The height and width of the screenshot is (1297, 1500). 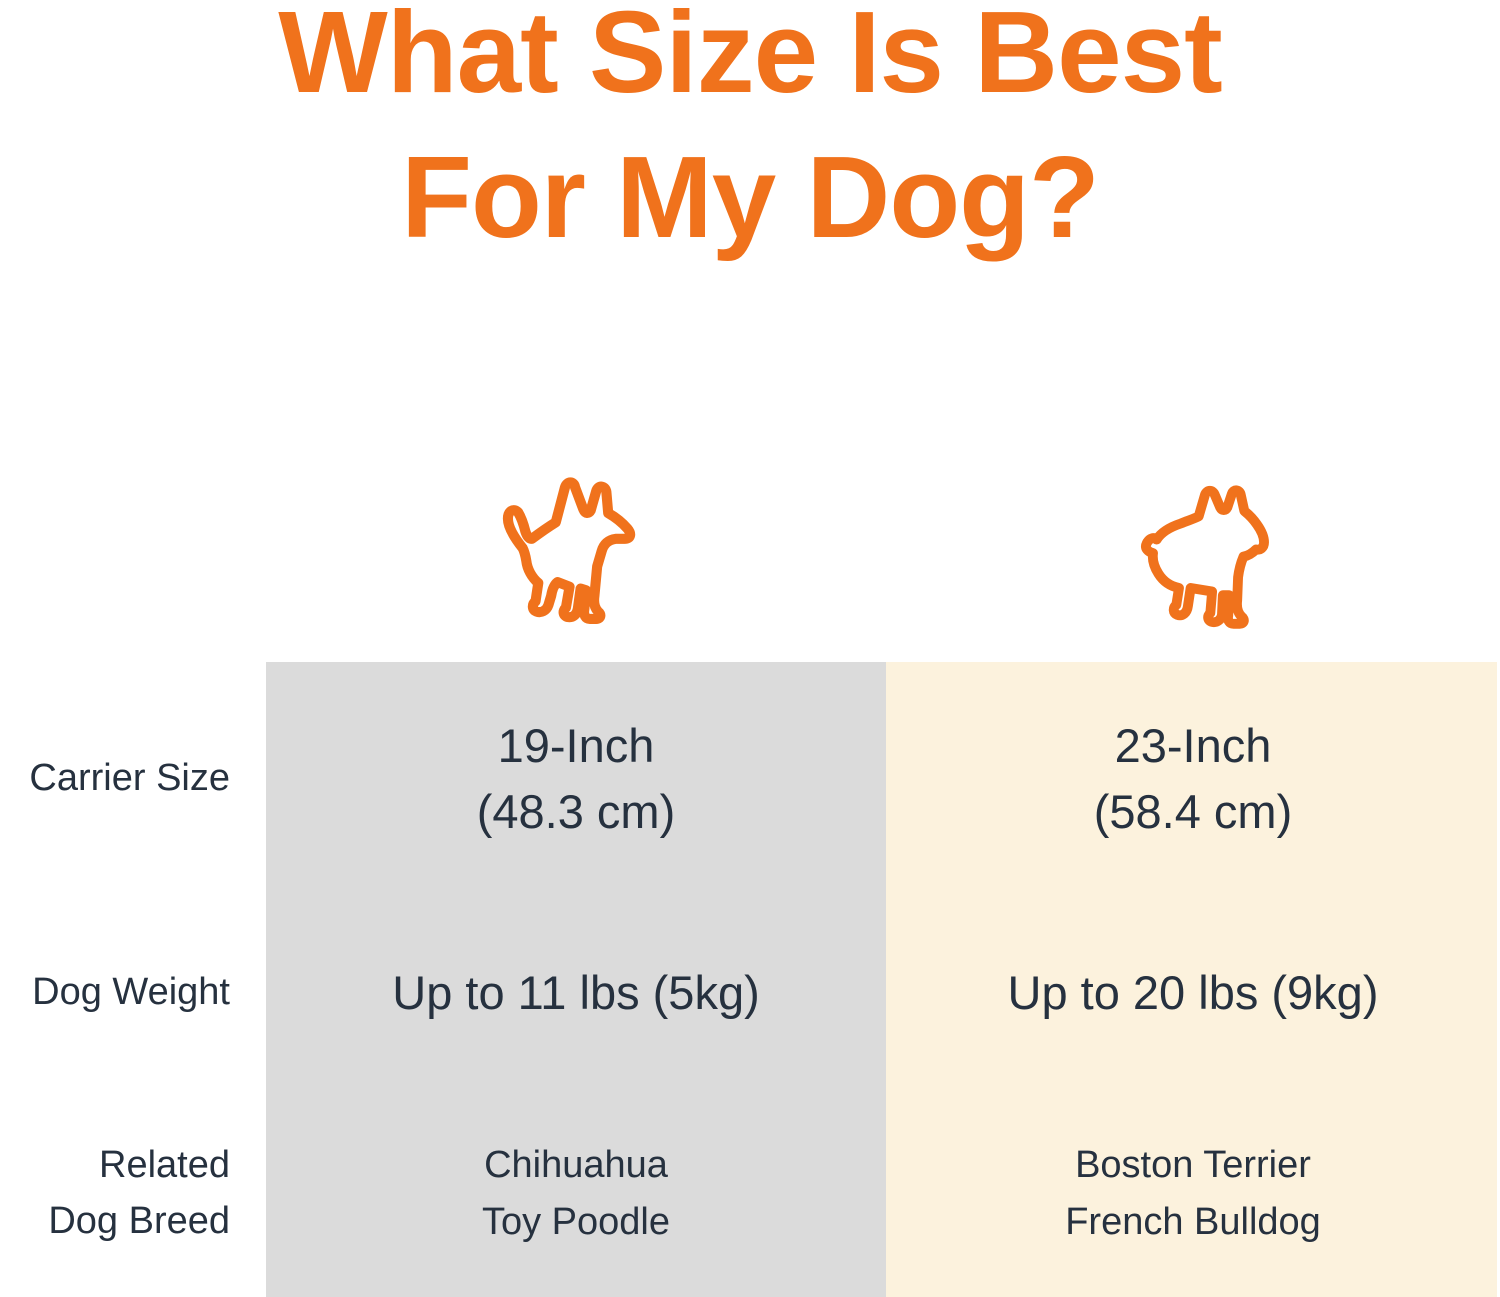 What do you see at coordinates (1193, 811) in the screenshot?
I see `right-carrier-size-metric: (58.4 cm)` at bounding box center [1193, 811].